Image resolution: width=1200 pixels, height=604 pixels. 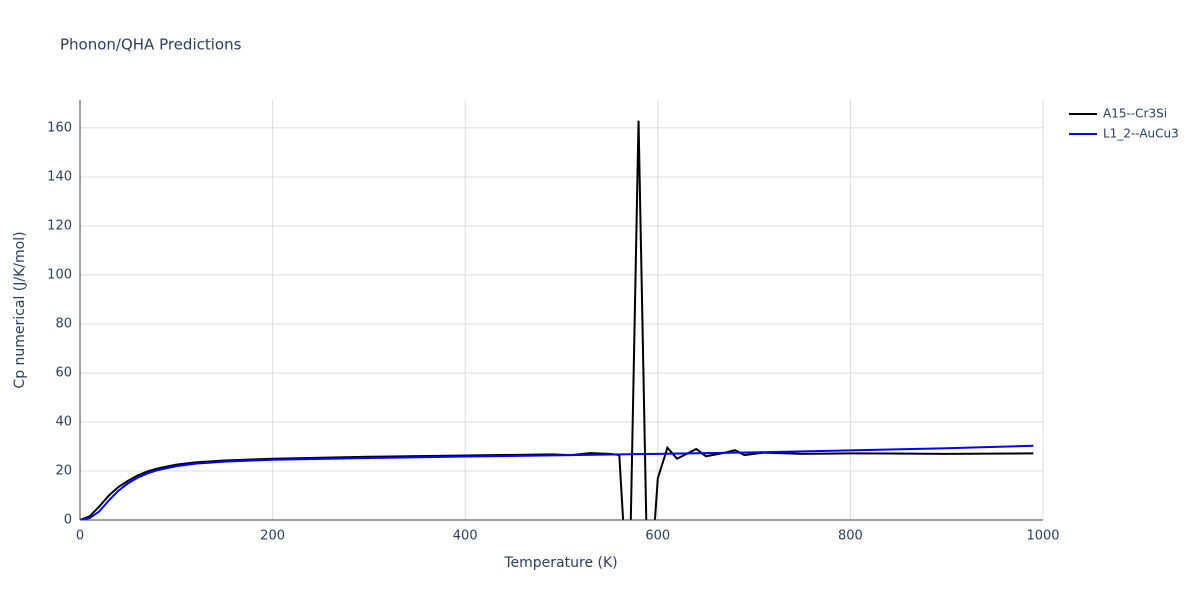 What do you see at coordinates (151, 45) in the screenshot?
I see `chart-title: Phonon/QHA Predictions` at bounding box center [151, 45].